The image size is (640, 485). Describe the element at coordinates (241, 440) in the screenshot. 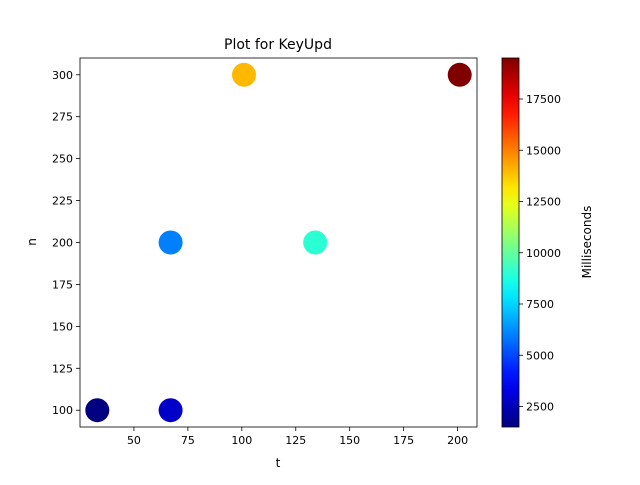

I see `x-tick-label: 100` at that location.